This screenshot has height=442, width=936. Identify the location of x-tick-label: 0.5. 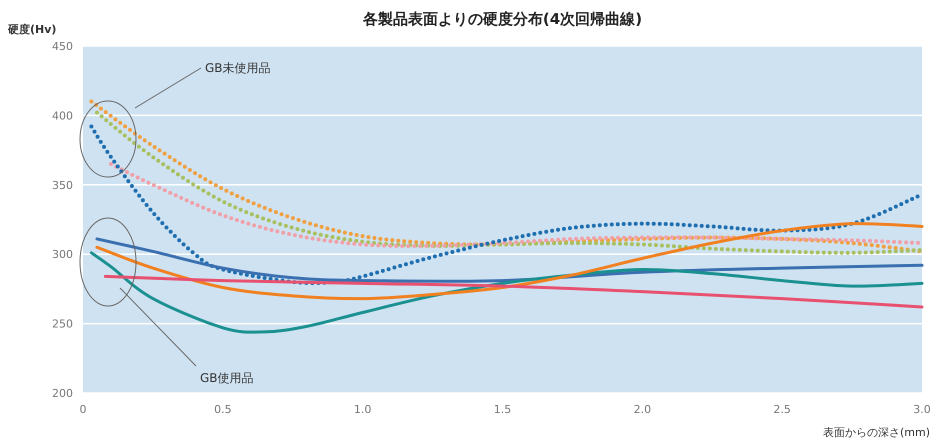
(223, 409).